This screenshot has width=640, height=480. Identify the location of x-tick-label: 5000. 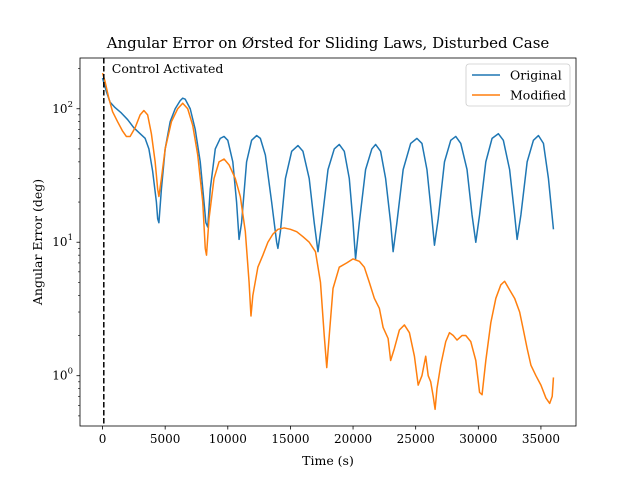
(165, 439).